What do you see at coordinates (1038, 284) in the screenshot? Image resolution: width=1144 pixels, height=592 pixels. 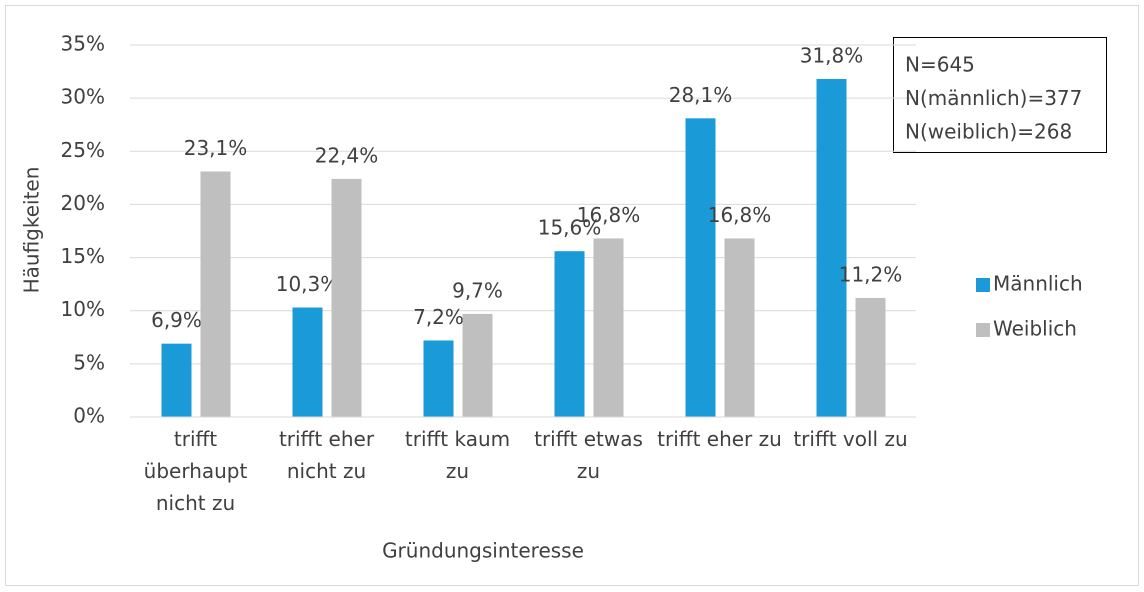 I see `legend-label: Männlich` at bounding box center [1038, 284].